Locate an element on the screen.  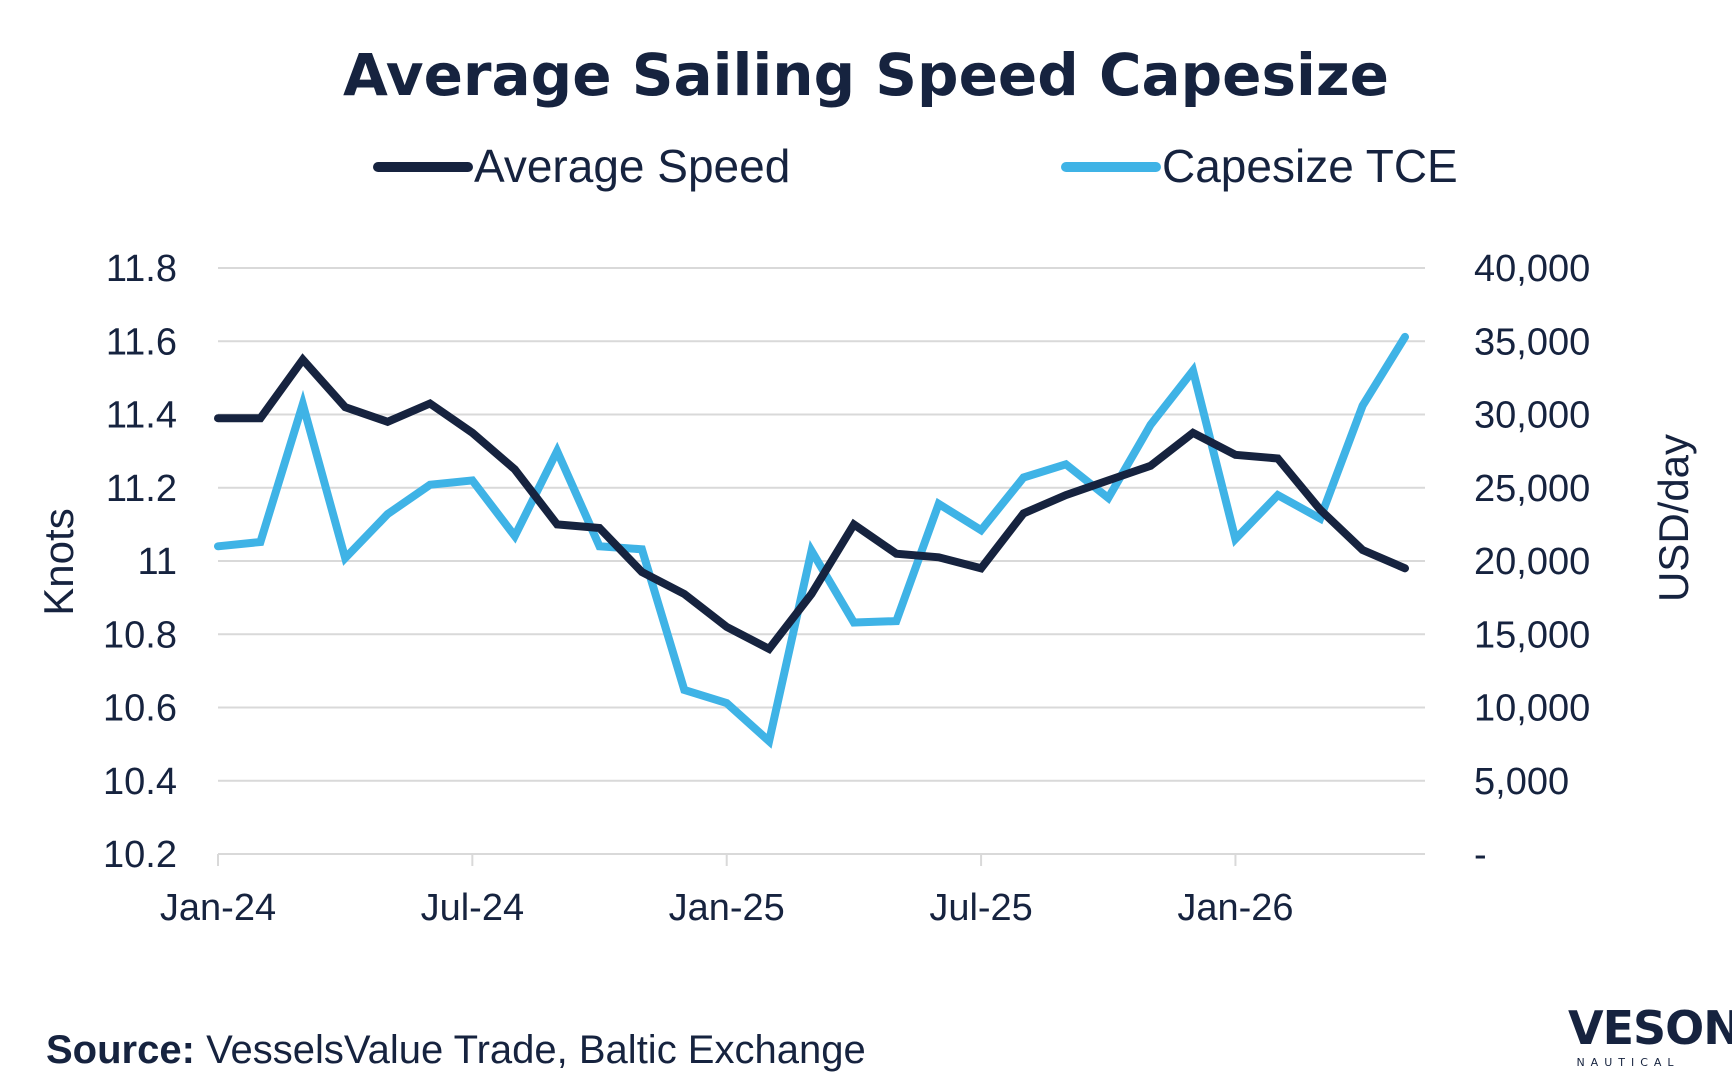
veson-logo: VESON NAUTICAL is located at coordinates (1650, 1035).